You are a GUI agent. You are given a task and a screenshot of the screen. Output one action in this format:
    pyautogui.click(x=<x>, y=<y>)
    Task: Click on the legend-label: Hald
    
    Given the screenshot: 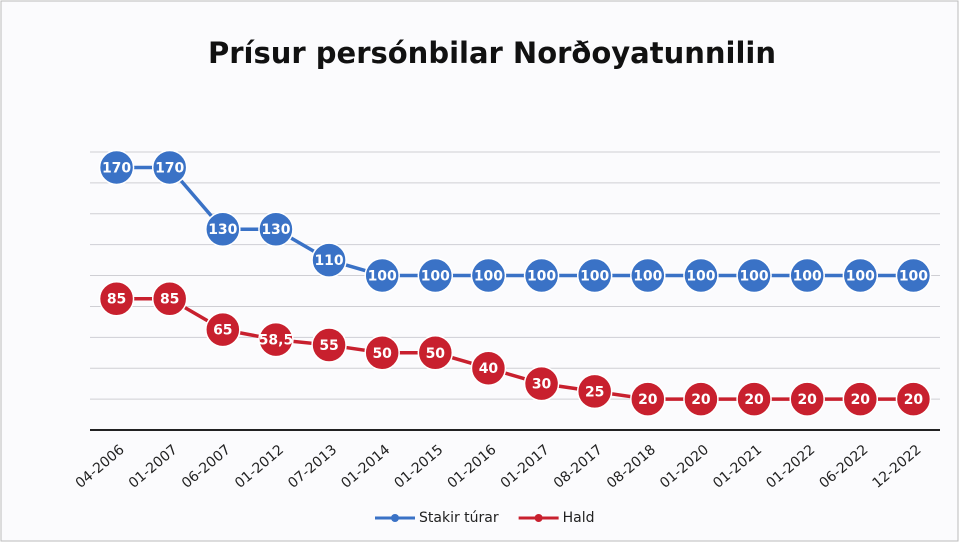 What is the action you would take?
    pyautogui.click(x=579, y=518)
    